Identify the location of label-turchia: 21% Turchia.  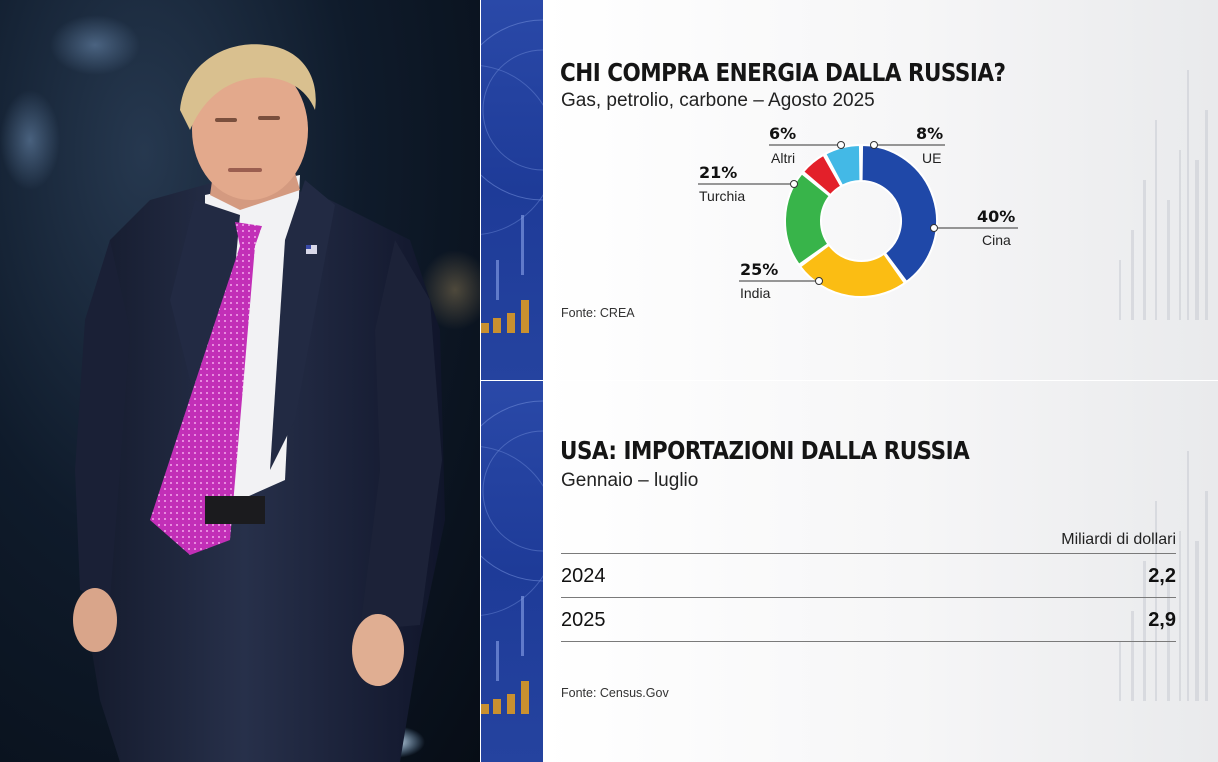
(748, 183).